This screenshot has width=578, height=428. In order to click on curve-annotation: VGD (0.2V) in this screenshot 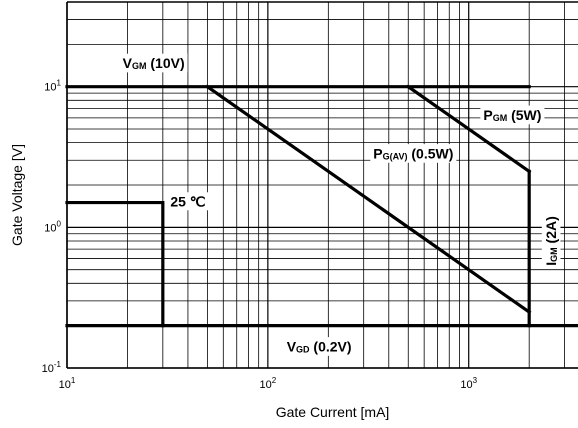, I will do `click(319, 346)`.